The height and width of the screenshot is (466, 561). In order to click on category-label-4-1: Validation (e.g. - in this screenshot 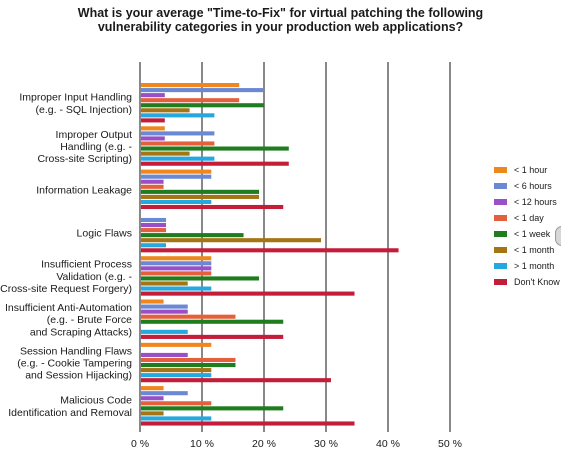, I will do `click(94, 277)`.